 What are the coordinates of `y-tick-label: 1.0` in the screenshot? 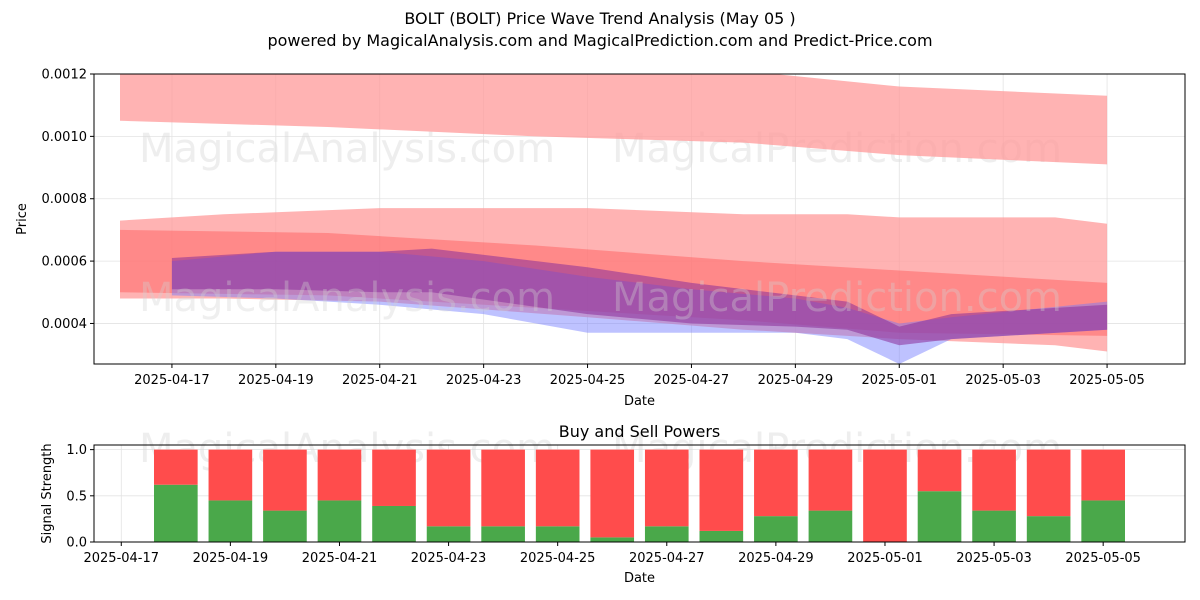 It's located at (76, 450).